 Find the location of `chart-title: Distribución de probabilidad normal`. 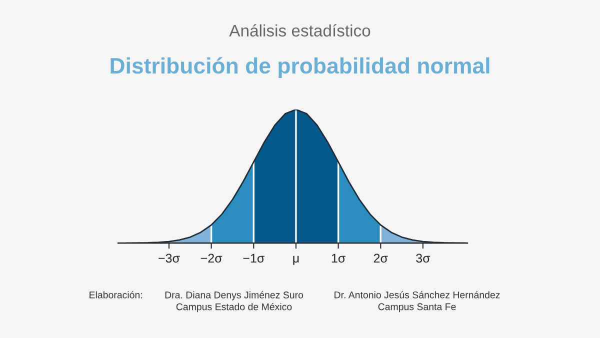

chart-title: Distribución de probabilidad normal is located at coordinates (300, 67).